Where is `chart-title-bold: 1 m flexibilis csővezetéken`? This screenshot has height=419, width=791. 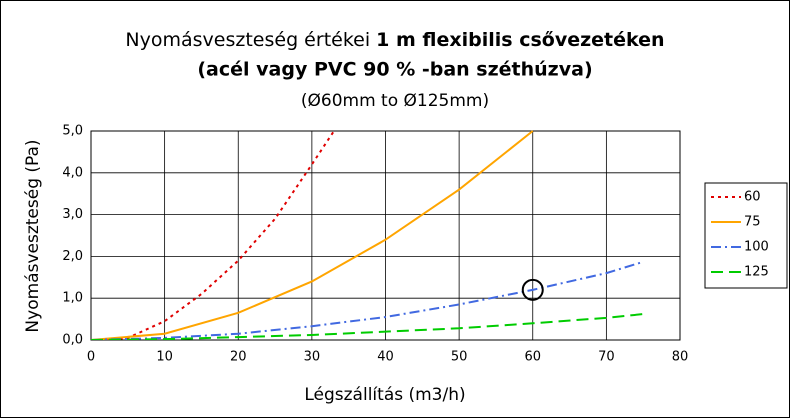 chart-title-bold: 1 m flexibilis csővezetéken is located at coordinates (520, 40).